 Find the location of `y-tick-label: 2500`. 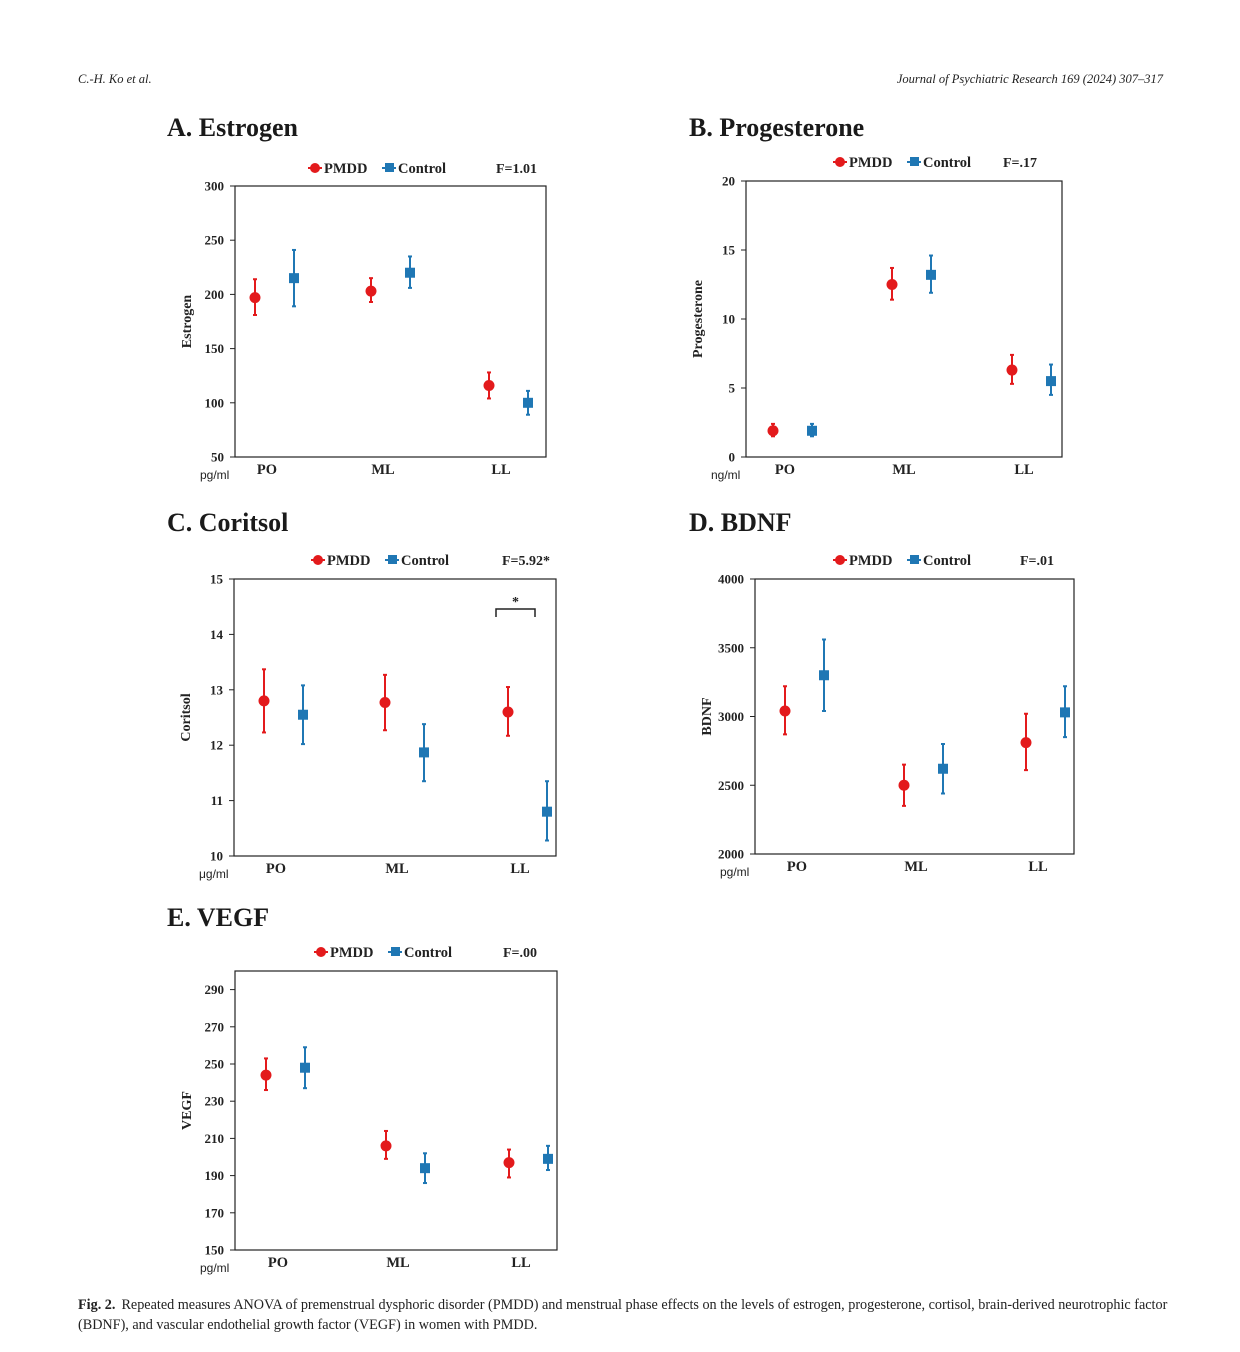

y-tick-label: 2500 is located at coordinates (731, 785).